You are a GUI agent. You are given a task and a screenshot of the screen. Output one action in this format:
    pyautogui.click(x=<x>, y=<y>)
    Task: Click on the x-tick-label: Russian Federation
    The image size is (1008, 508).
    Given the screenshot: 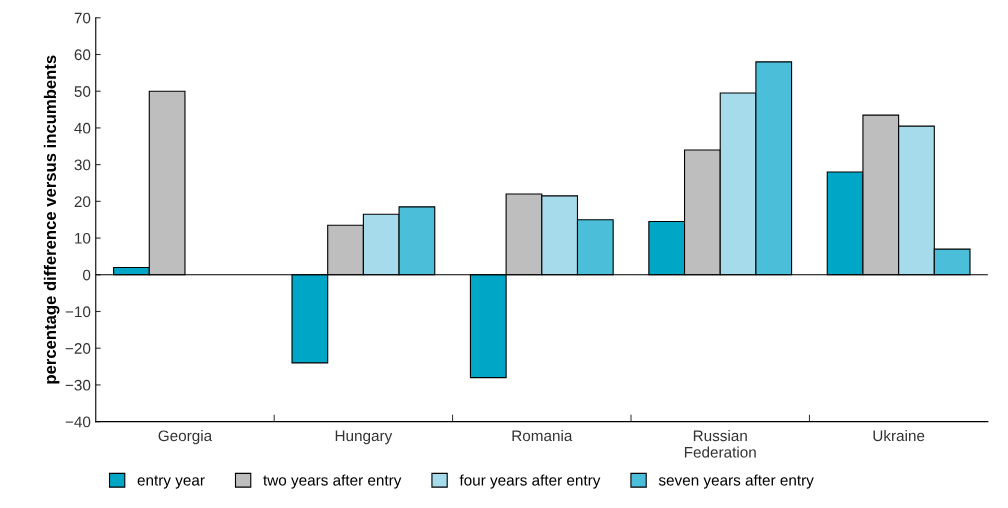 What is the action you would take?
    pyautogui.click(x=720, y=443)
    